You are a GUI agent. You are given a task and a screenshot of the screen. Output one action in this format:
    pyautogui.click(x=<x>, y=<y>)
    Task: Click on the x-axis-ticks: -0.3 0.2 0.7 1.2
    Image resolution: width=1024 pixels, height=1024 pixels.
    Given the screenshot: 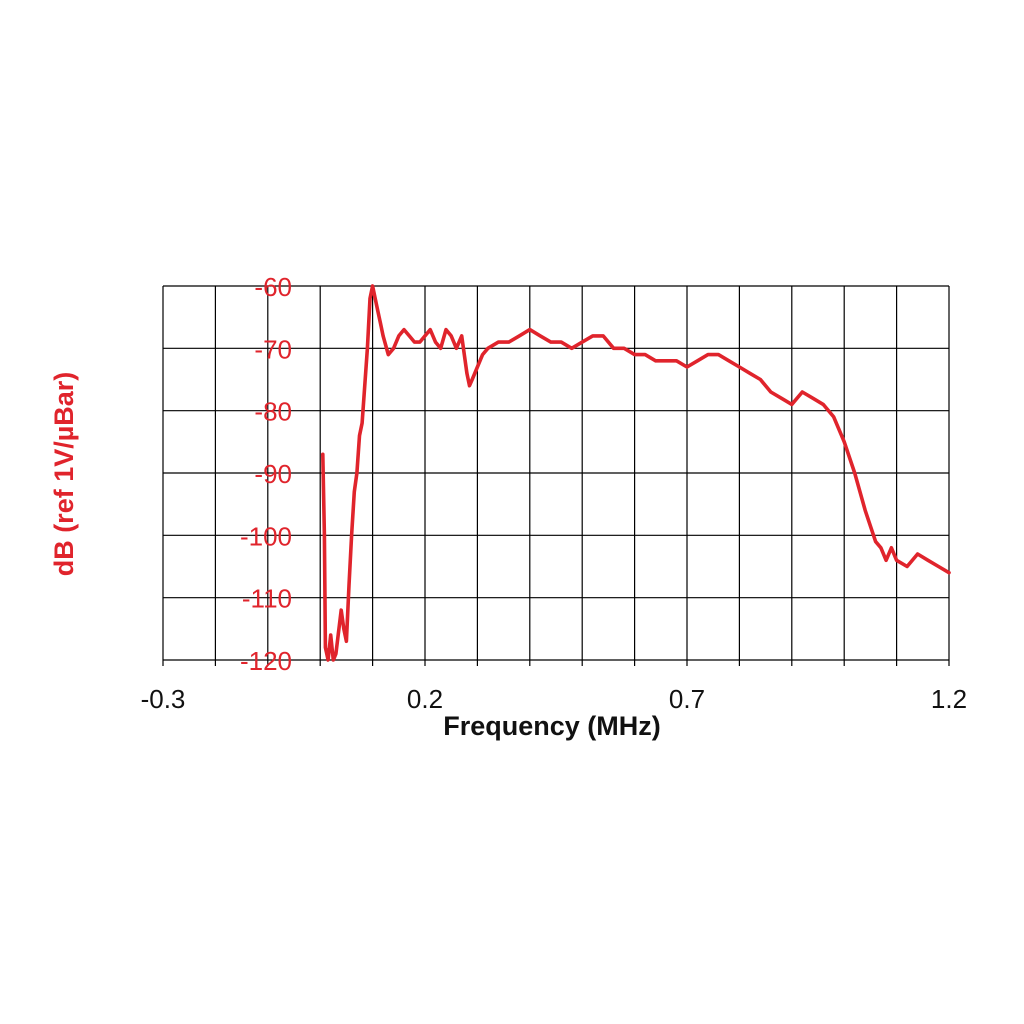 What is the action you would take?
    pyautogui.click(x=554, y=699)
    